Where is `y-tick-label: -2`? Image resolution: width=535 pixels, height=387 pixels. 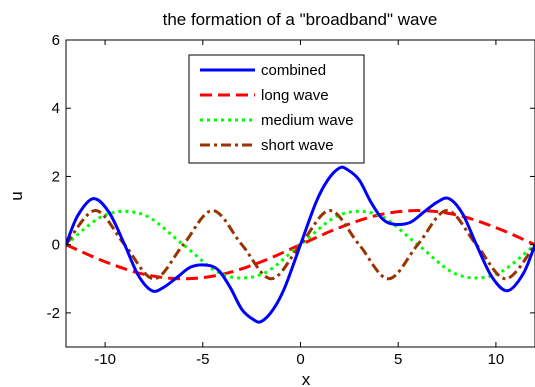
y-tick-label: -2 is located at coordinates (53, 313).